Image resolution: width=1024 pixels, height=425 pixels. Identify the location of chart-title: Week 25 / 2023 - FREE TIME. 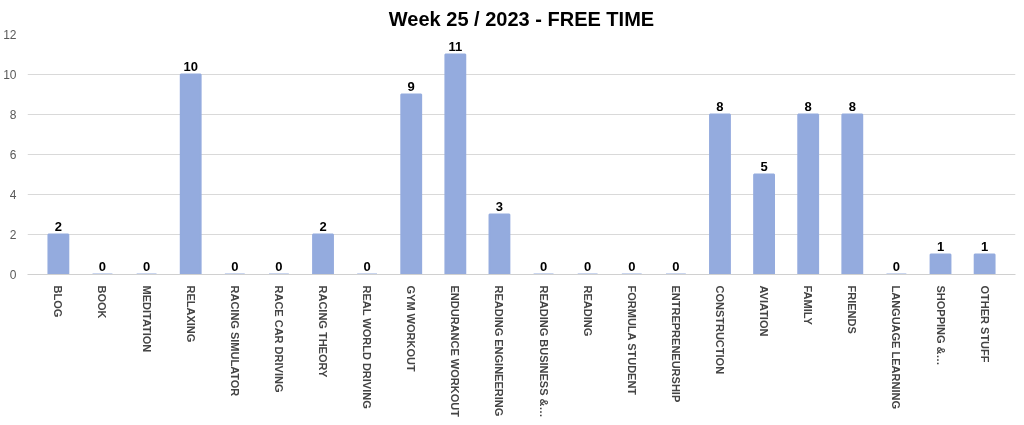
(521, 18).